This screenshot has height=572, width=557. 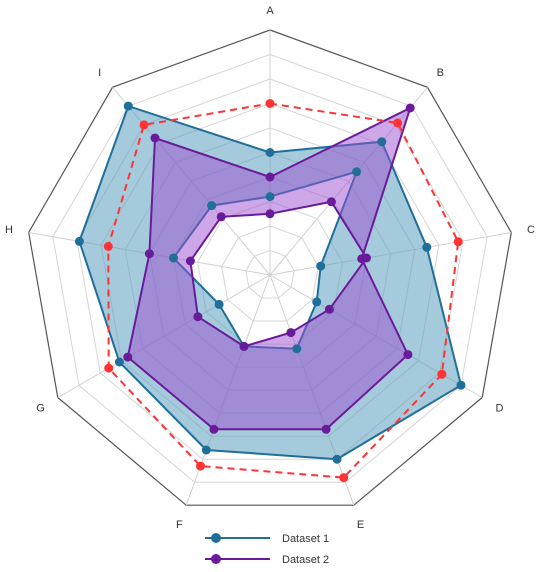 What do you see at coordinates (99, 73) in the screenshot?
I see `axis-label-I: I` at bounding box center [99, 73].